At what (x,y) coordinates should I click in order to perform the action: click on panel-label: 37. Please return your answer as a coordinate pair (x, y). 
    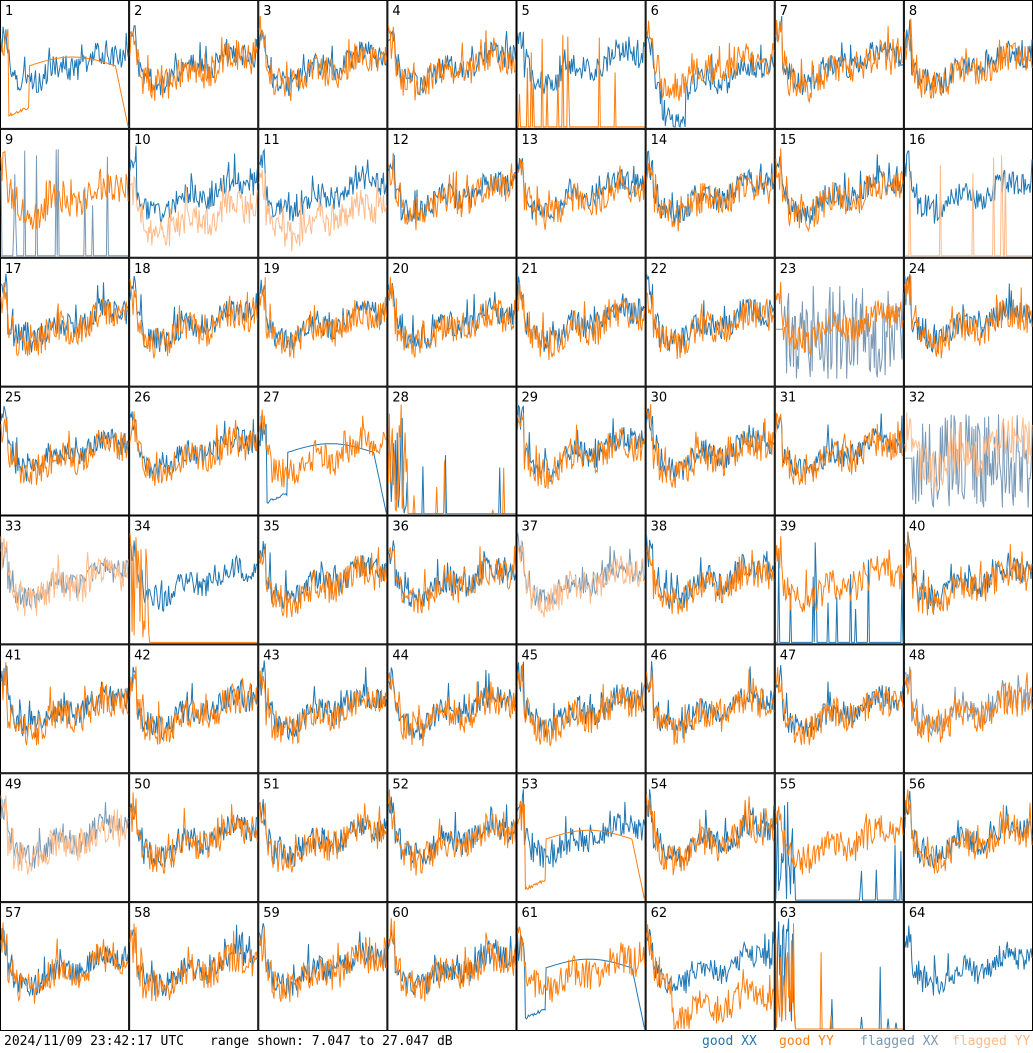
    Looking at the image, I should click on (530, 527).